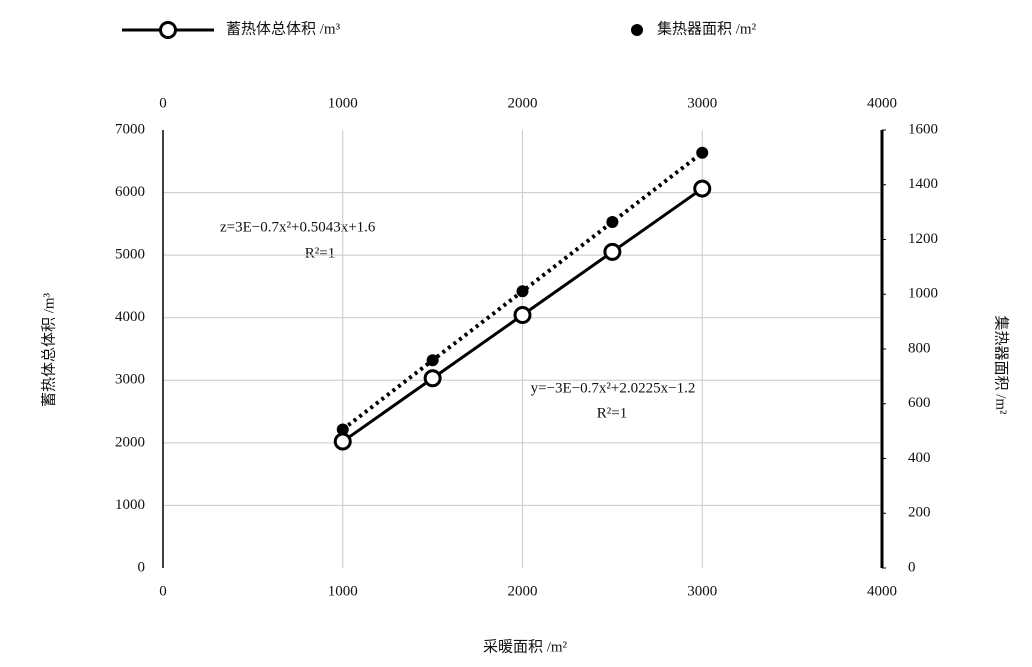 The height and width of the screenshot is (667, 1032). Describe the element at coordinates (163, 103) in the screenshot. I see `x-top-tick-label: 0` at that location.